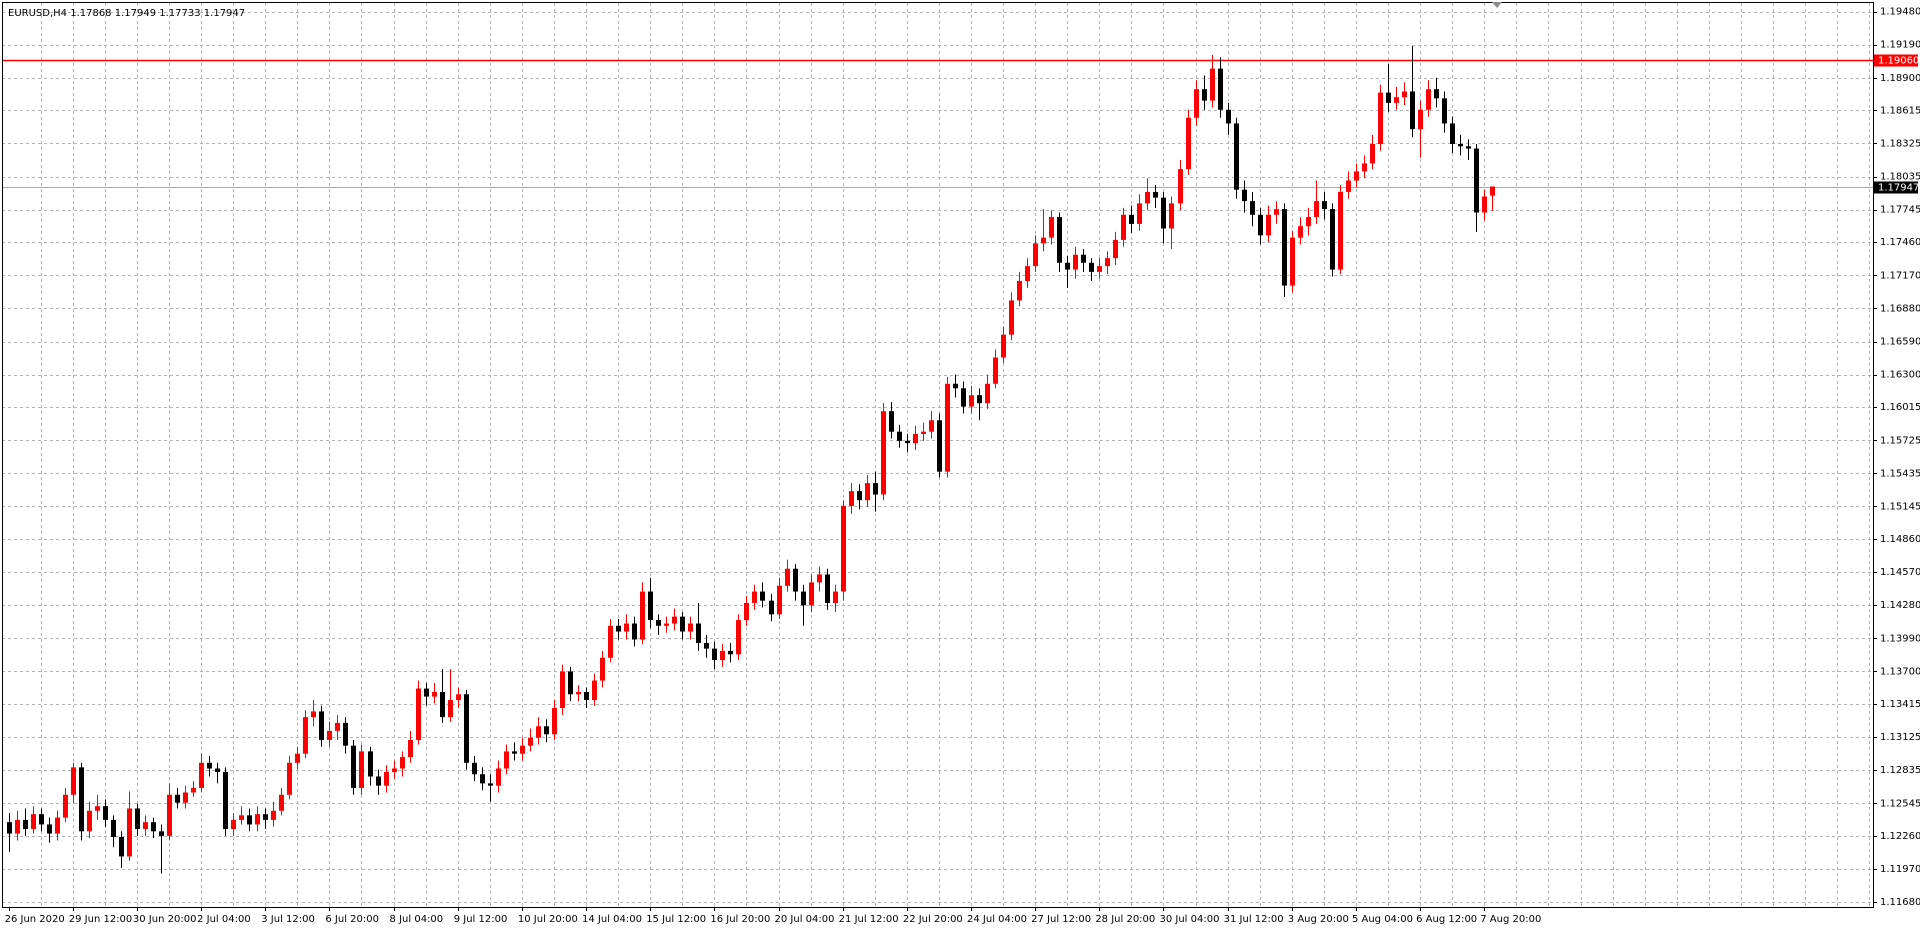 This screenshot has width=1920, height=928. What do you see at coordinates (1189, 919) in the screenshot?
I see `x-tick-label: 30 Jul 04:00` at bounding box center [1189, 919].